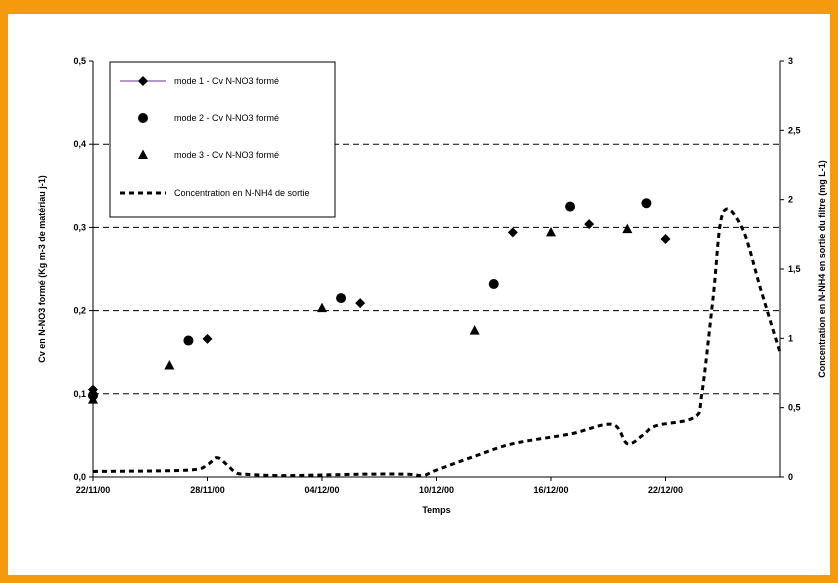 Image resolution: width=838 pixels, height=583 pixels. What do you see at coordinates (790, 338) in the screenshot?
I see `y2-tick-label: 1` at bounding box center [790, 338].